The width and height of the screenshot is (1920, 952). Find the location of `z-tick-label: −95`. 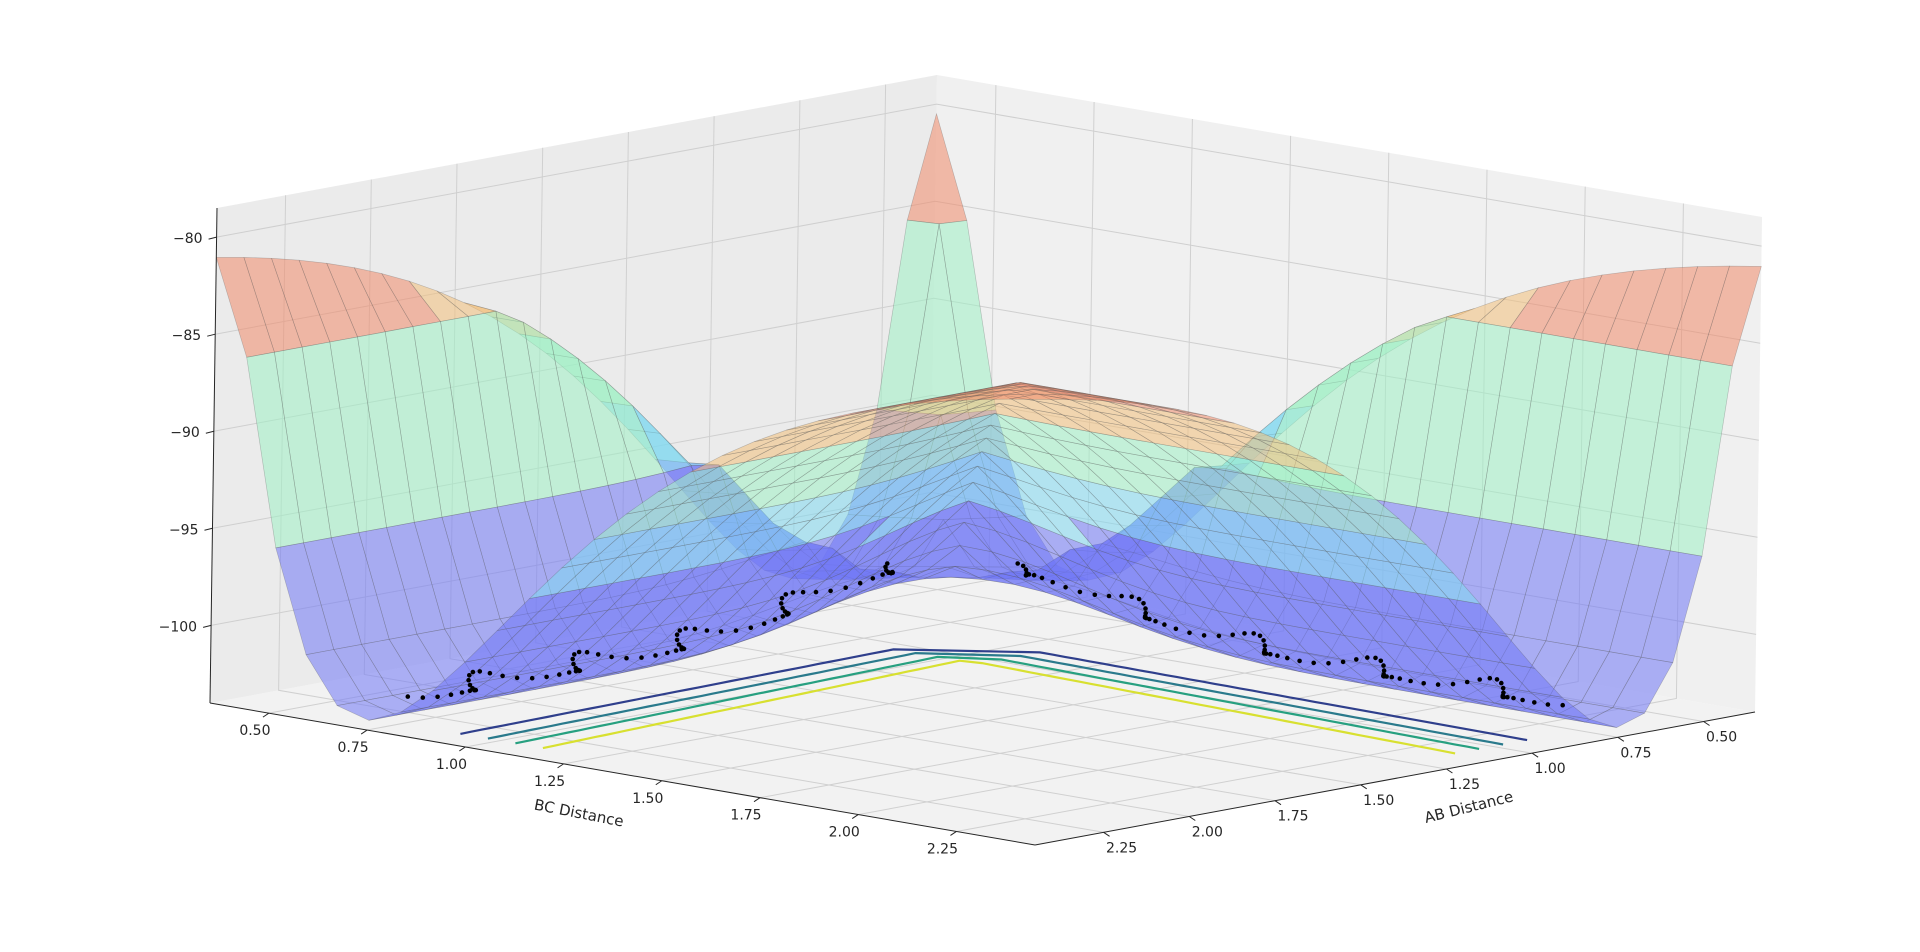

z-tick-label: −95 is located at coordinates (184, 530).